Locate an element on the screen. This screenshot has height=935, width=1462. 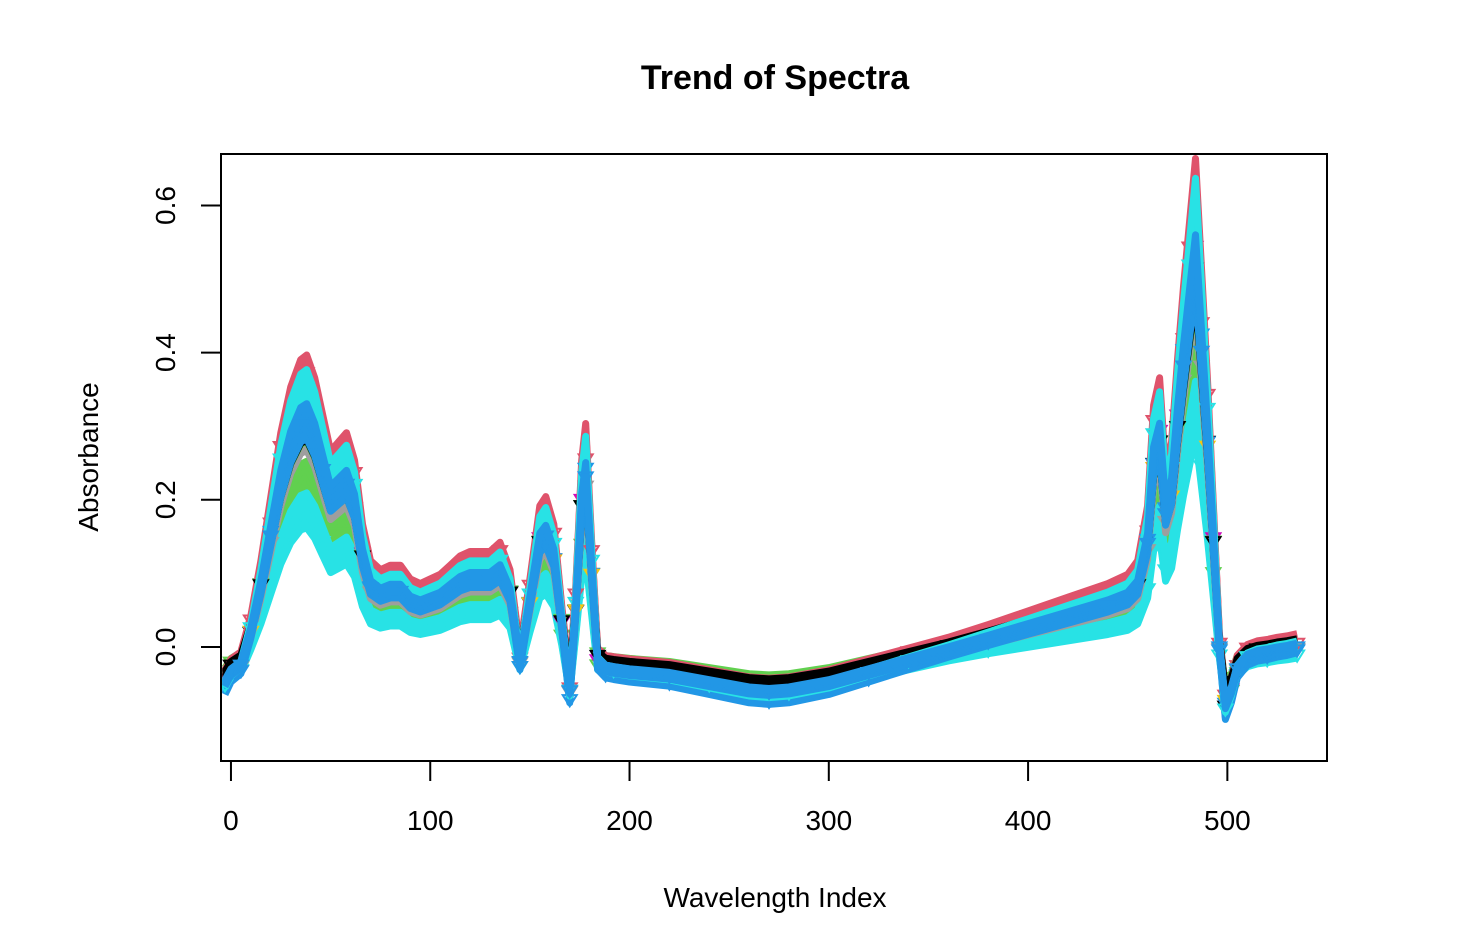
y-tick-label: 0.6 is located at coordinates (165, 205).